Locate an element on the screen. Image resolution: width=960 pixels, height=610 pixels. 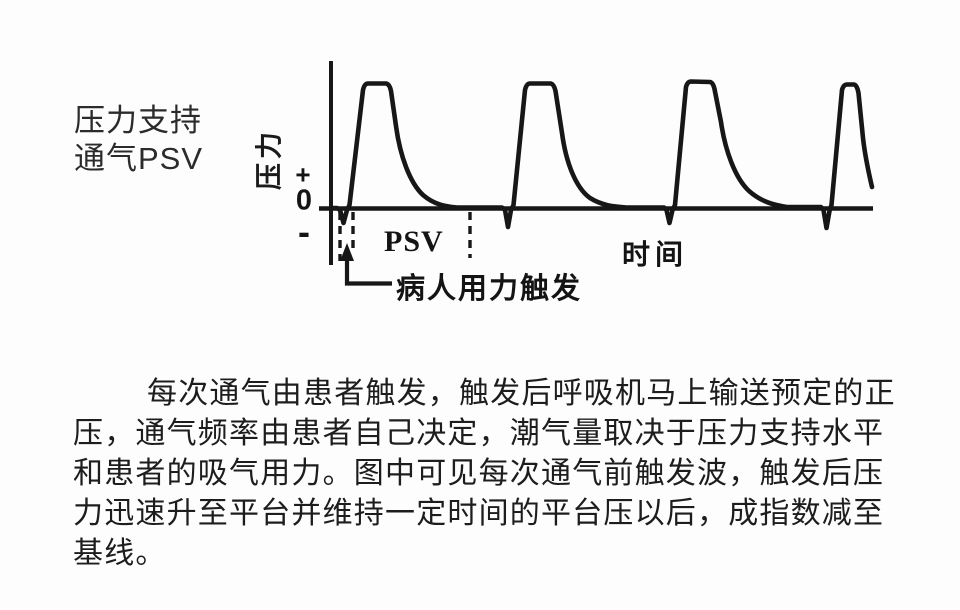
y-axis-label: 压力 is located at coordinates (269, 159).